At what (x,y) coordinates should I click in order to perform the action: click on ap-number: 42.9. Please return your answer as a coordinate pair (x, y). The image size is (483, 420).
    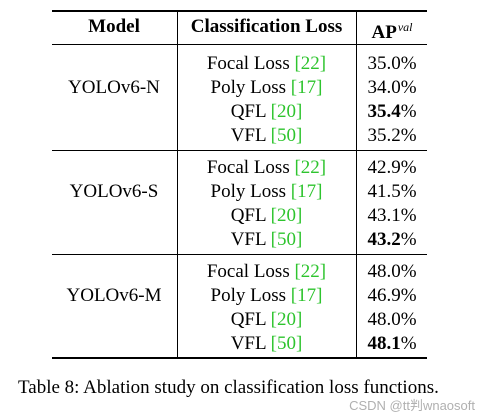
    Looking at the image, I should click on (384, 167).